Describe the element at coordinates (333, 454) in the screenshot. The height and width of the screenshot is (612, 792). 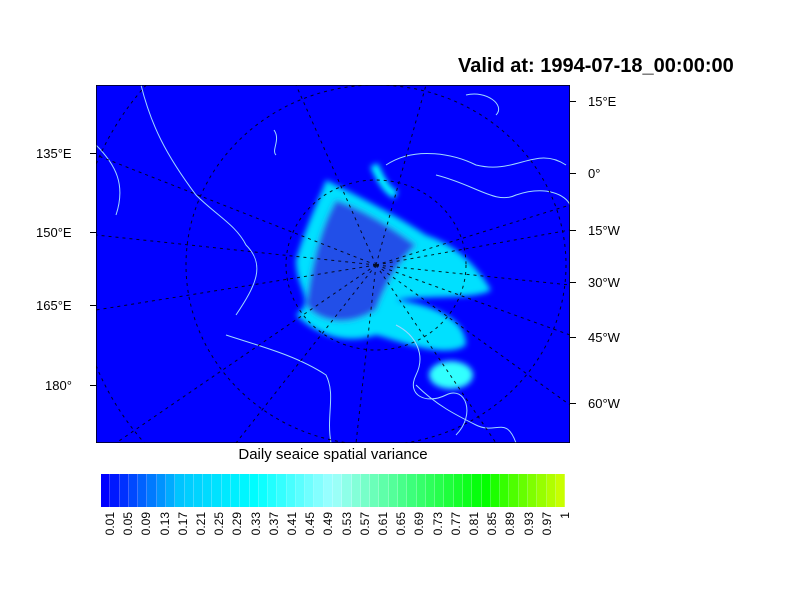
I see `colorbar-title: Daily seaice spatial variance` at that location.